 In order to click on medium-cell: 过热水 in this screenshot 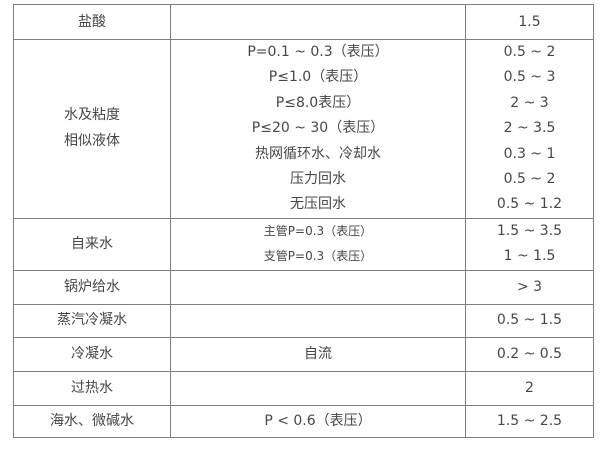, I will do `click(92, 388)`.